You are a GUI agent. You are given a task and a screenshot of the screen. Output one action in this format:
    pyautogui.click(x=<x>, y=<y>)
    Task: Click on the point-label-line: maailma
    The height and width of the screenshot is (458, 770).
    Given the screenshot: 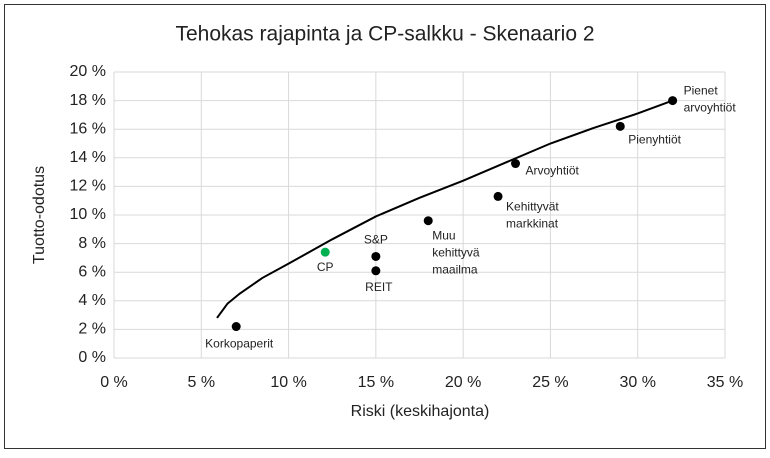 What is the action you would take?
    pyautogui.click(x=455, y=270)
    